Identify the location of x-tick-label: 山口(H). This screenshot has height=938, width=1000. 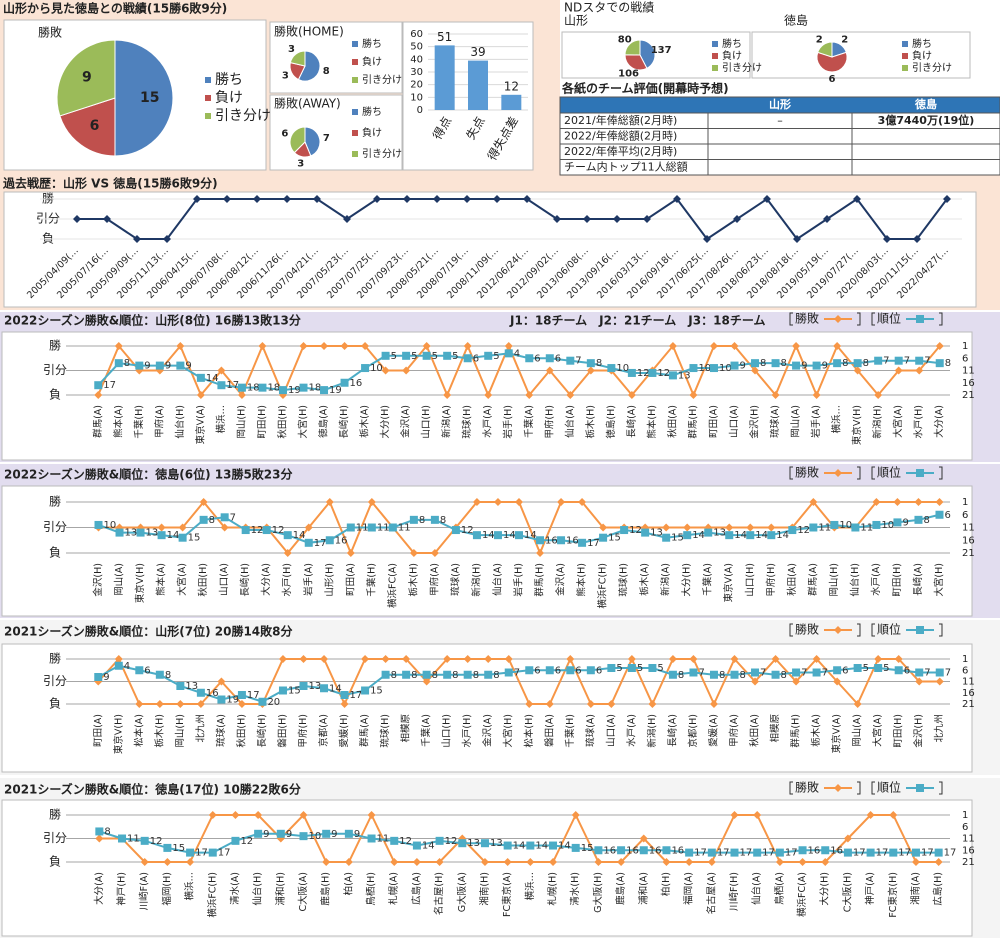
(426, 422).